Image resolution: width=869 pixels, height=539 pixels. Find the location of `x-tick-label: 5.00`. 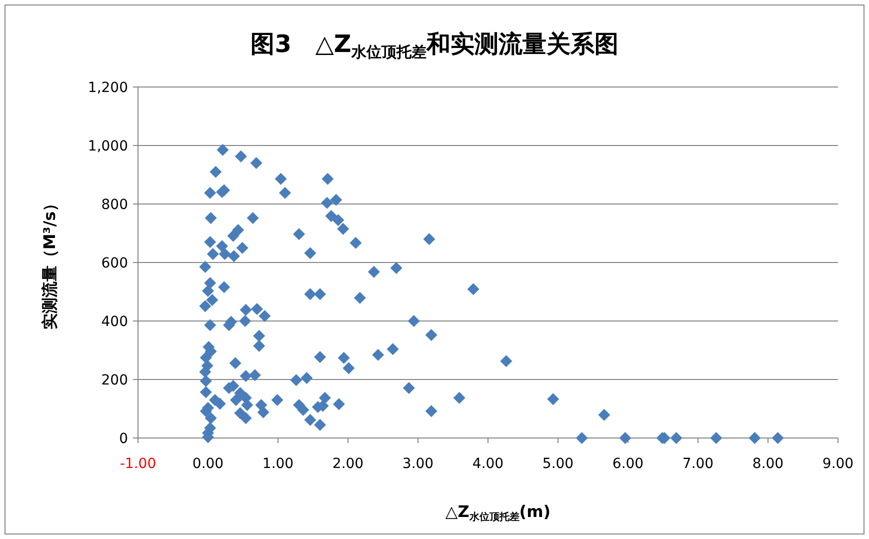

x-tick-label: 5.00 is located at coordinates (558, 464).